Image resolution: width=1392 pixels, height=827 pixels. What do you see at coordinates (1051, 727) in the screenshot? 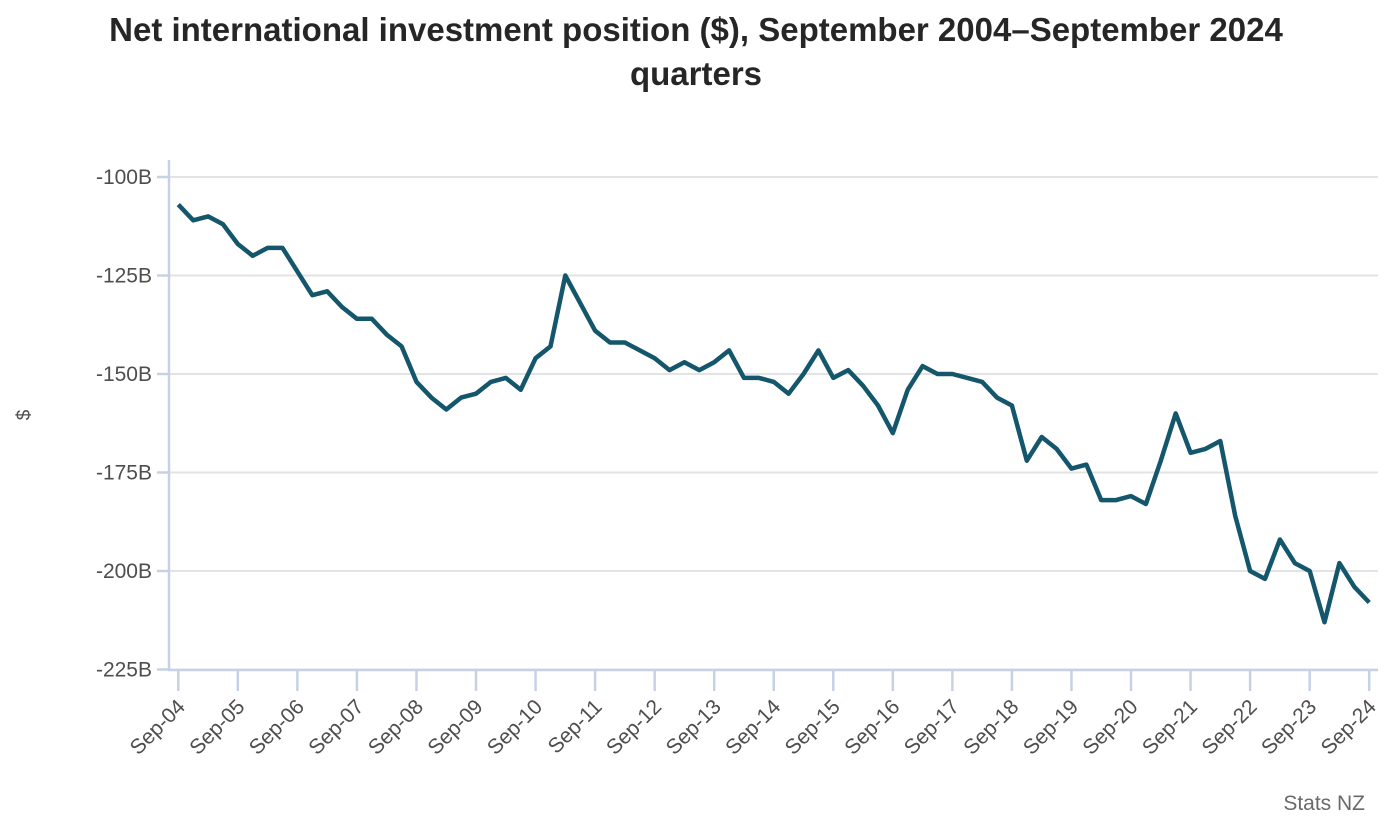
I see `x-tick-label: Sep-19` at bounding box center [1051, 727].